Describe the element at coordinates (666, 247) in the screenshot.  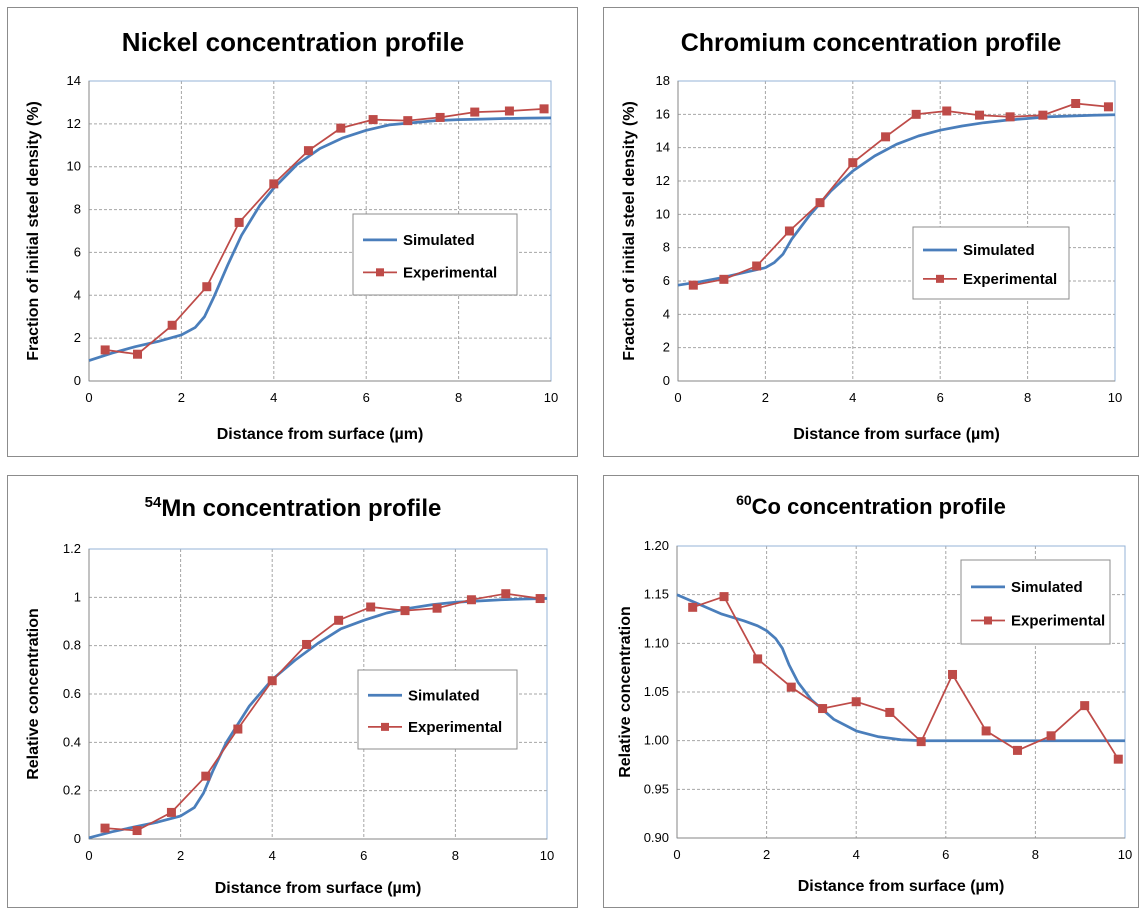
I see `y-tick-label: 8` at that location.